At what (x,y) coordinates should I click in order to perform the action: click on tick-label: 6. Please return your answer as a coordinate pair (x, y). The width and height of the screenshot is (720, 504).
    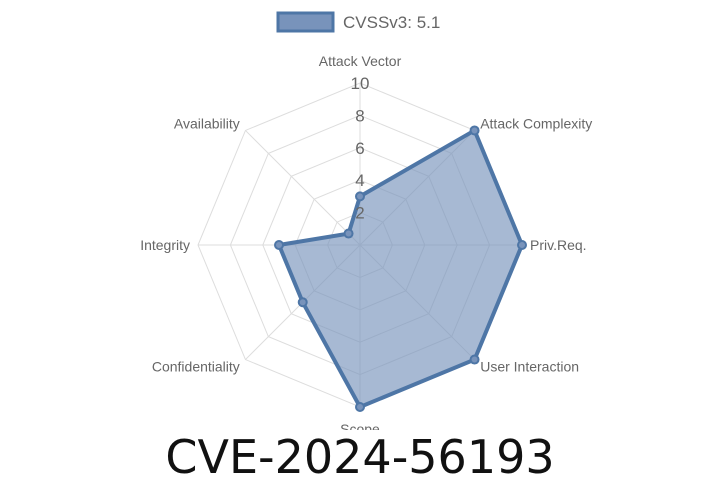
    Looking at the image, I should click on (359, 148).